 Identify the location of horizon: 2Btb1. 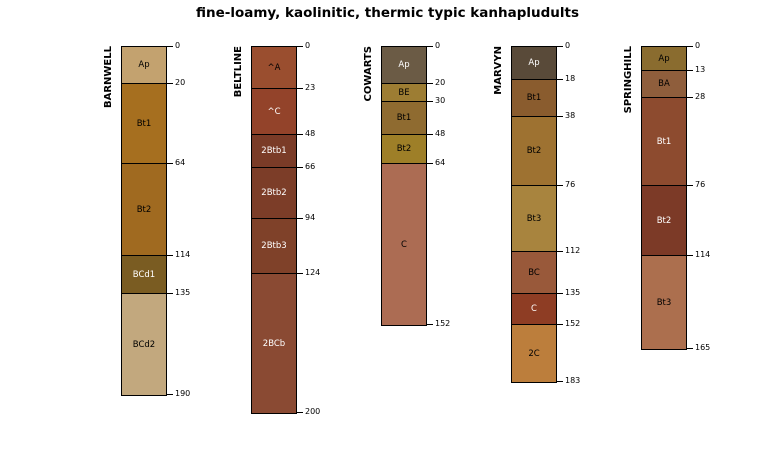
(274, 151).